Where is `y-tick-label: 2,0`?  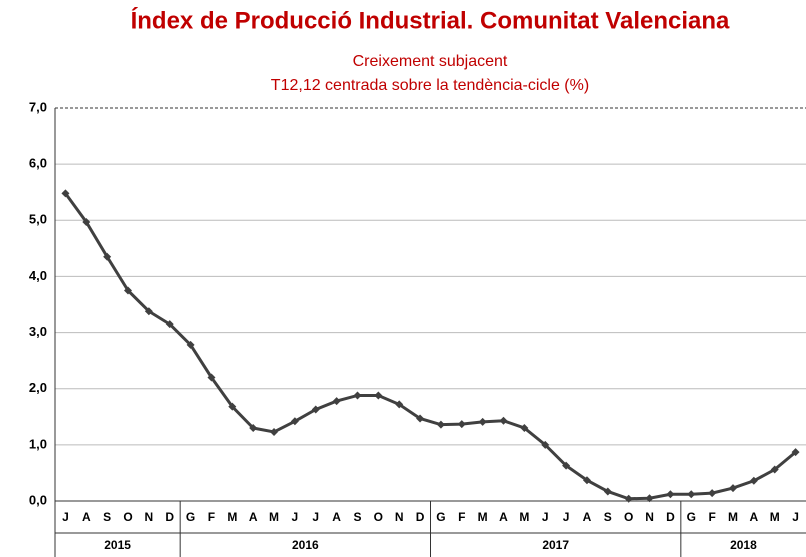 y-tick-label: 2,0 is located at coordinates (38, 387).